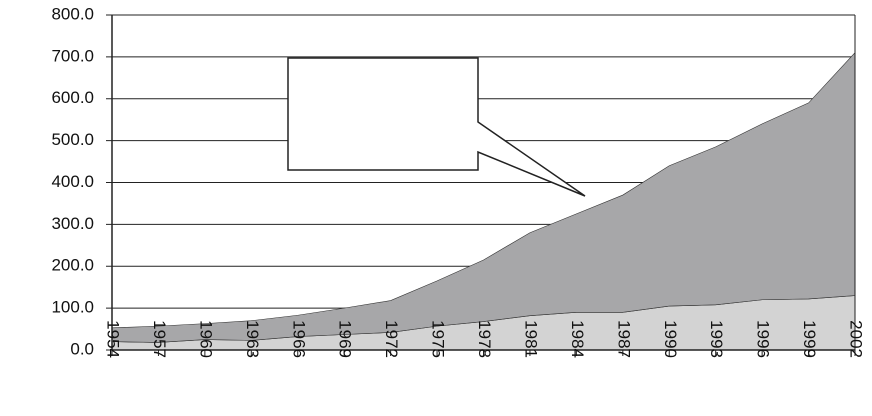  I want to click on x-tick-label: 1960, so click(205, 339).